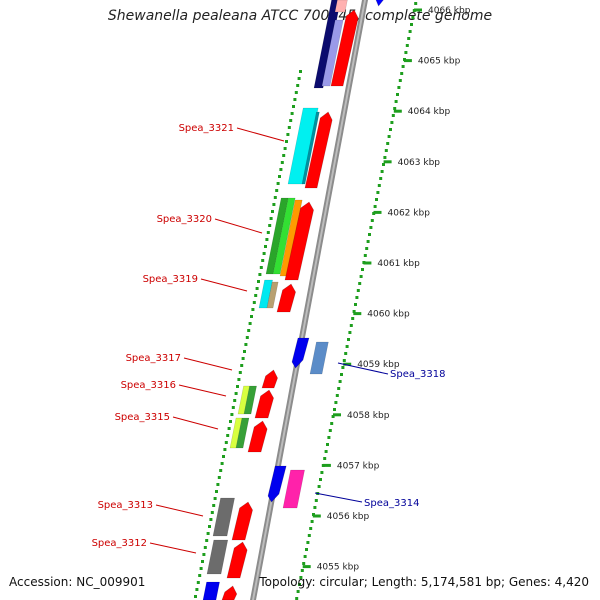 This screenshot has height=600, width=600. Describe the element at coordinates (206, 128) in the screenshot. I see `gene-label: Spea_3321` at that location.